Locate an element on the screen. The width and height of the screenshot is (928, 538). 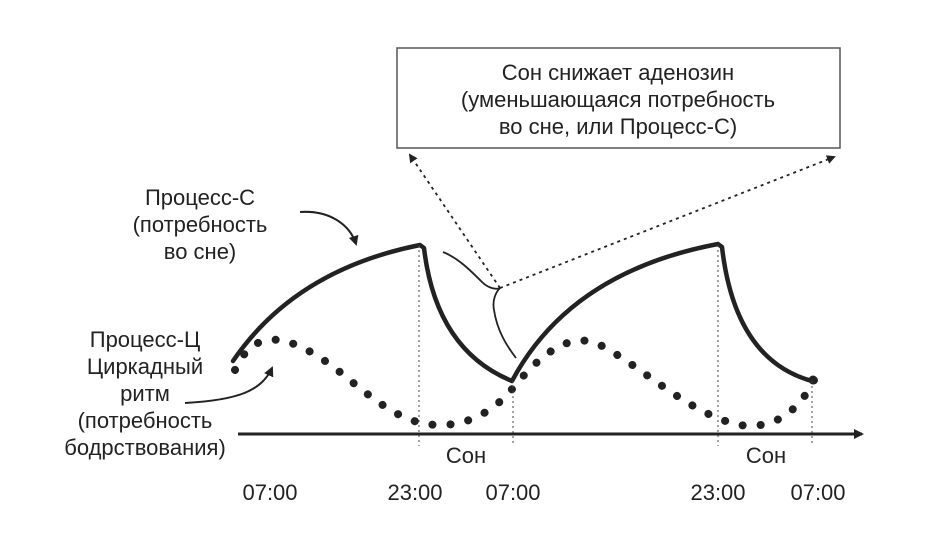
time-tick-1: 07:00 is located at coordinates (269, 492).